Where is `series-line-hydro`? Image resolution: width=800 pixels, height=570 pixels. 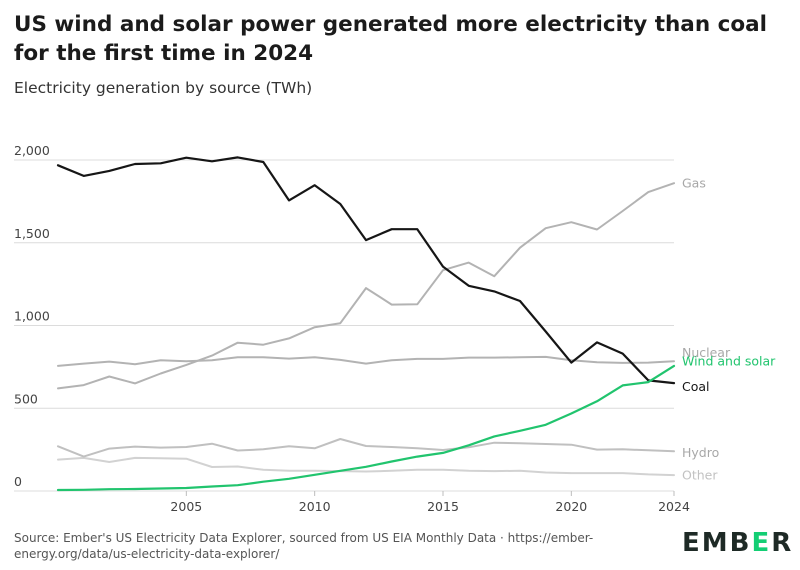
series-line-hydro is located at coordinates (366, 448).